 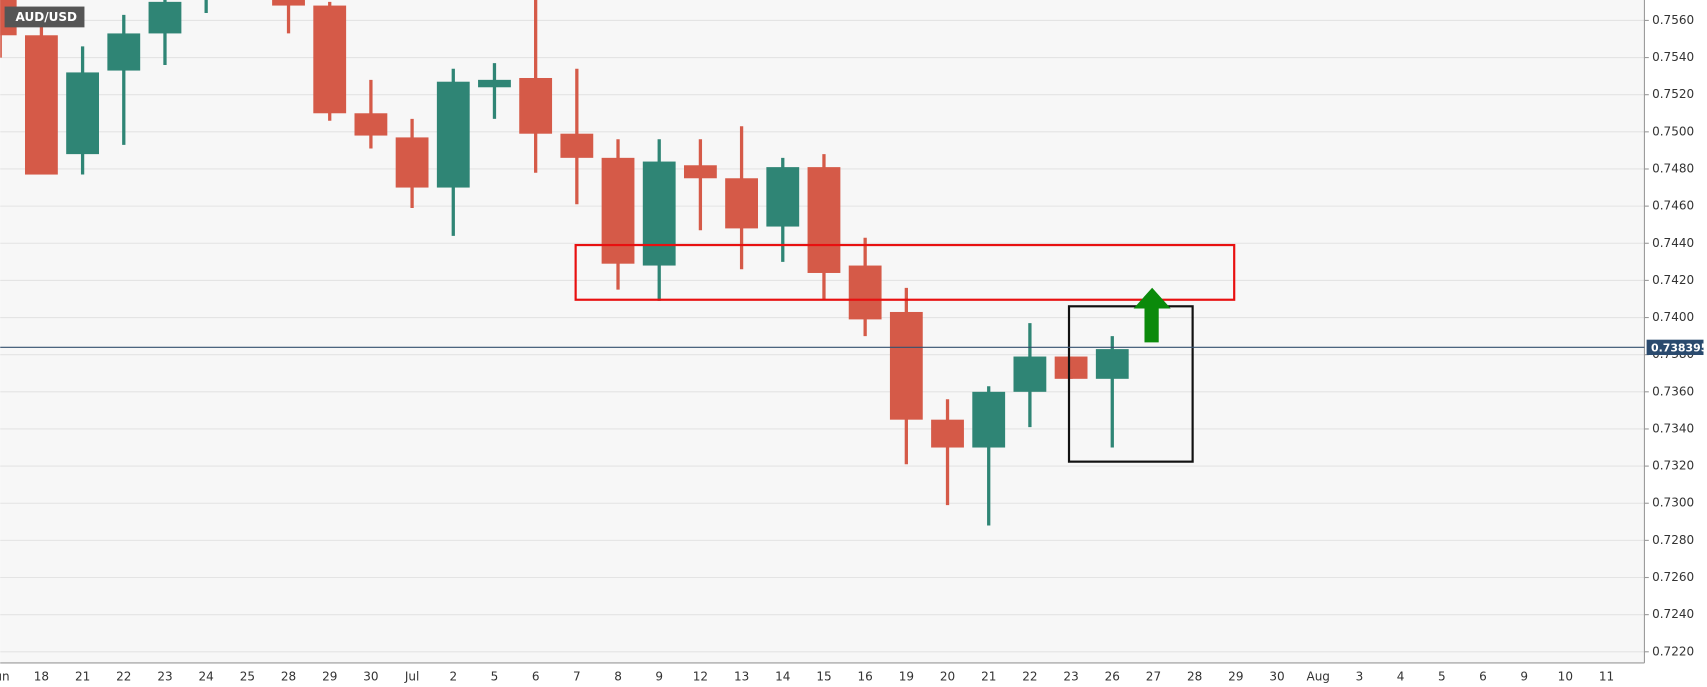 I want to click on x-tick-label: 13, so click(x=741, y=677).